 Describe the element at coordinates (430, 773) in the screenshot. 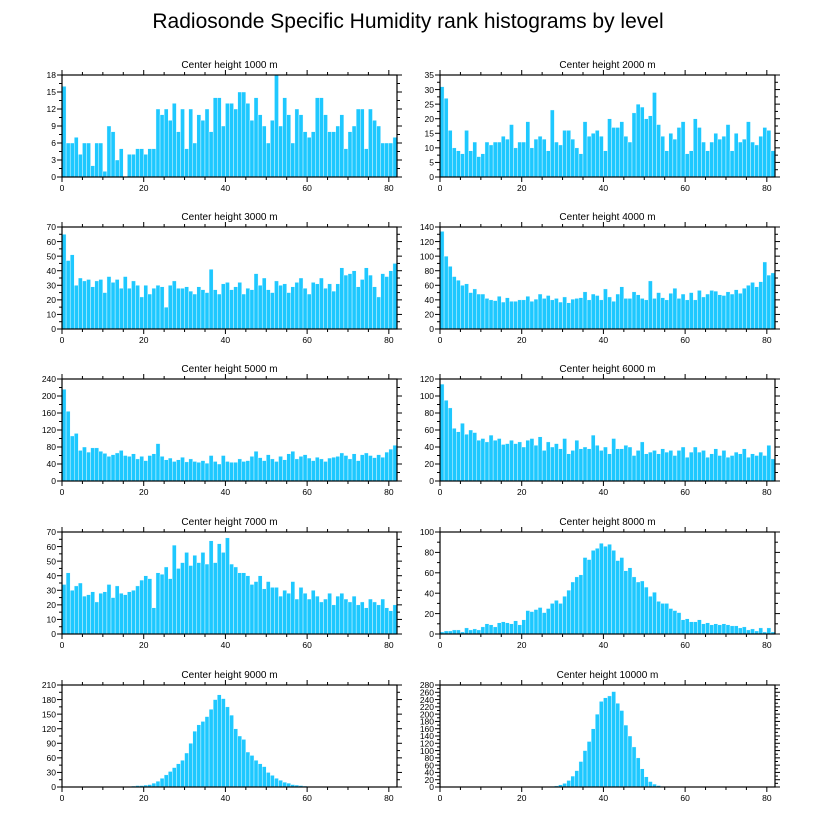

I see `y-tick-label: 40` at that location.